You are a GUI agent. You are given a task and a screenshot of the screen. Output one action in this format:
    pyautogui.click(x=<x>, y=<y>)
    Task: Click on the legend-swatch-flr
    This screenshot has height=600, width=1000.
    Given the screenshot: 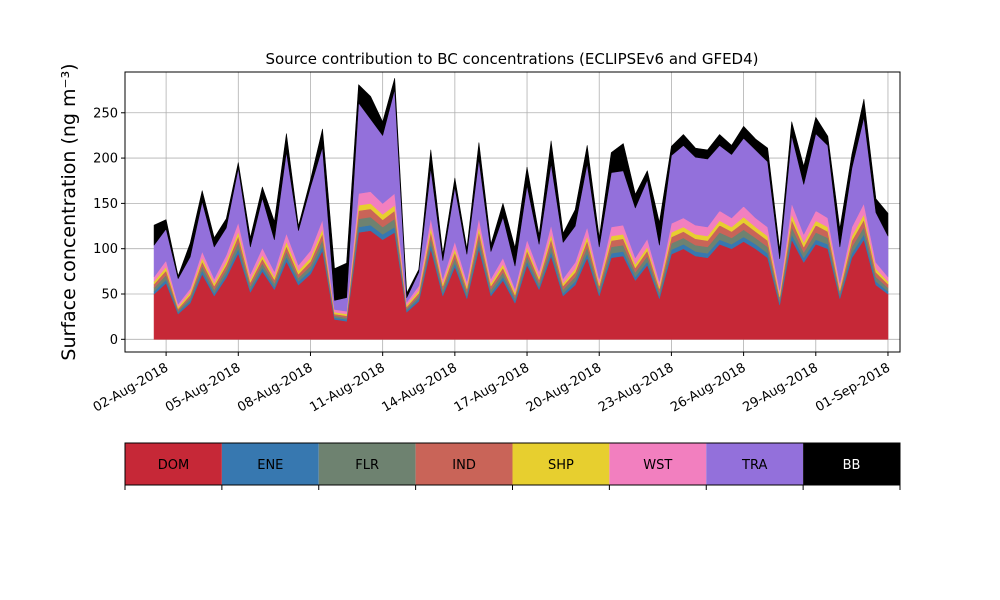 What is the action you would take?
    pyautogui.click(x=367, y=464)
    